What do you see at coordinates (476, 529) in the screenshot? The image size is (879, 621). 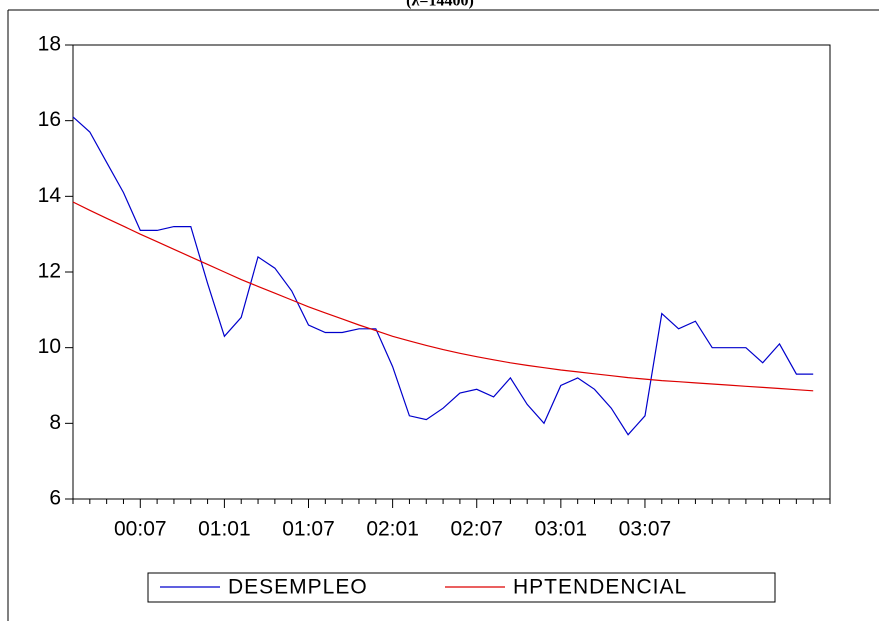 I see `x-tick-label: 02:07` at bounding box center [476, 529].